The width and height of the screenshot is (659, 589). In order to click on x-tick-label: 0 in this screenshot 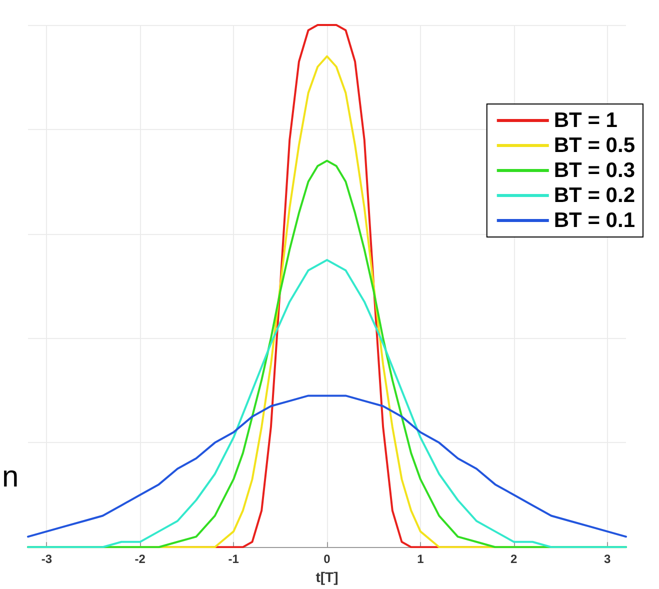, I will do `click(327, 559)`.